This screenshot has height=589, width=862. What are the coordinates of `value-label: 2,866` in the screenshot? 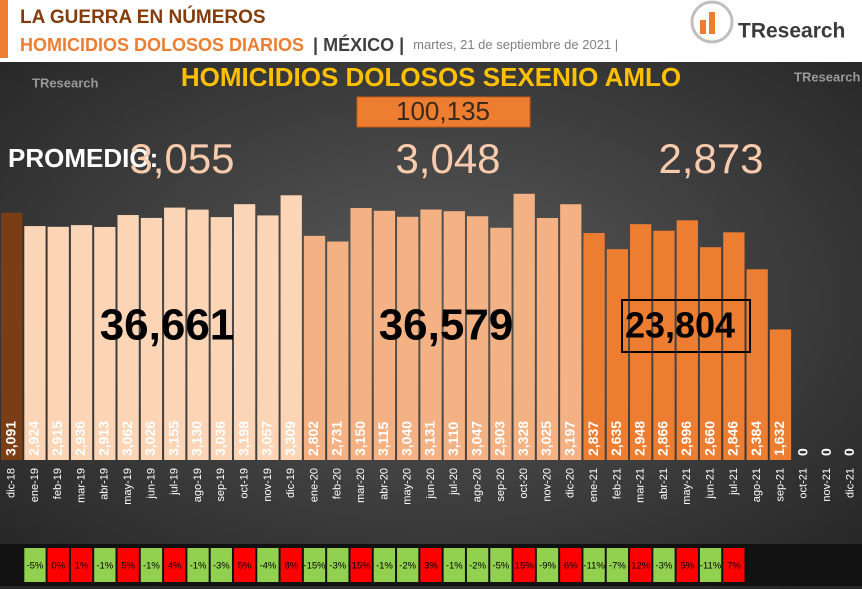 It's located at (663, 438).